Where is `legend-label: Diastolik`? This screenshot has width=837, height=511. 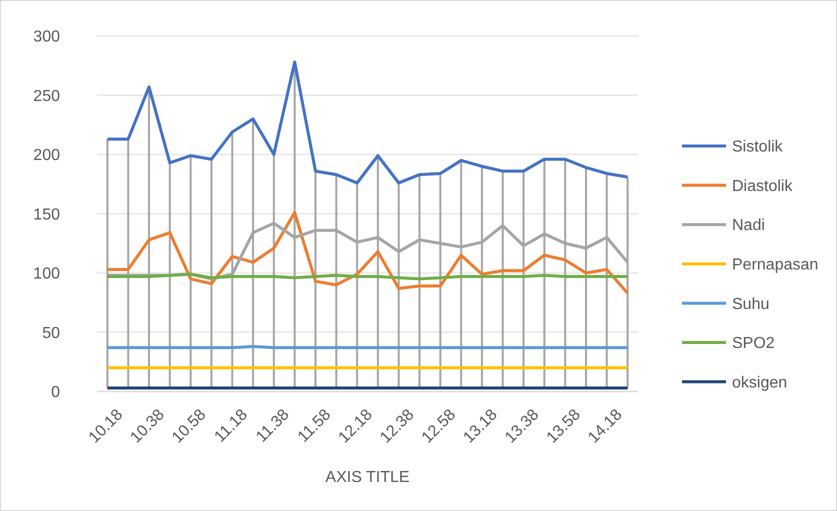
legend-label: Diastolik is located at coordinates (763, 186).